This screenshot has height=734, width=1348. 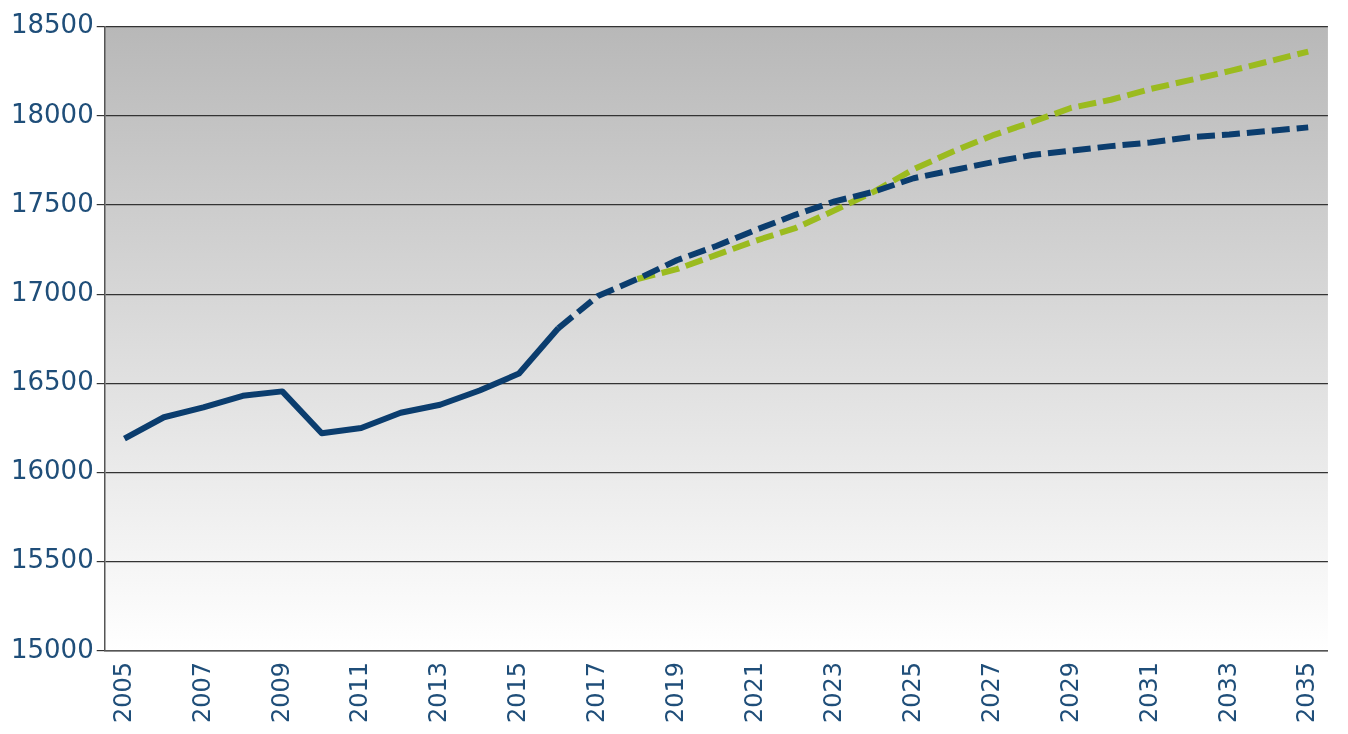 What do you see at coordinates (832, 692) in the screenshot?
I see `x-tick-label: 2023` at bounding box center [832, 692].